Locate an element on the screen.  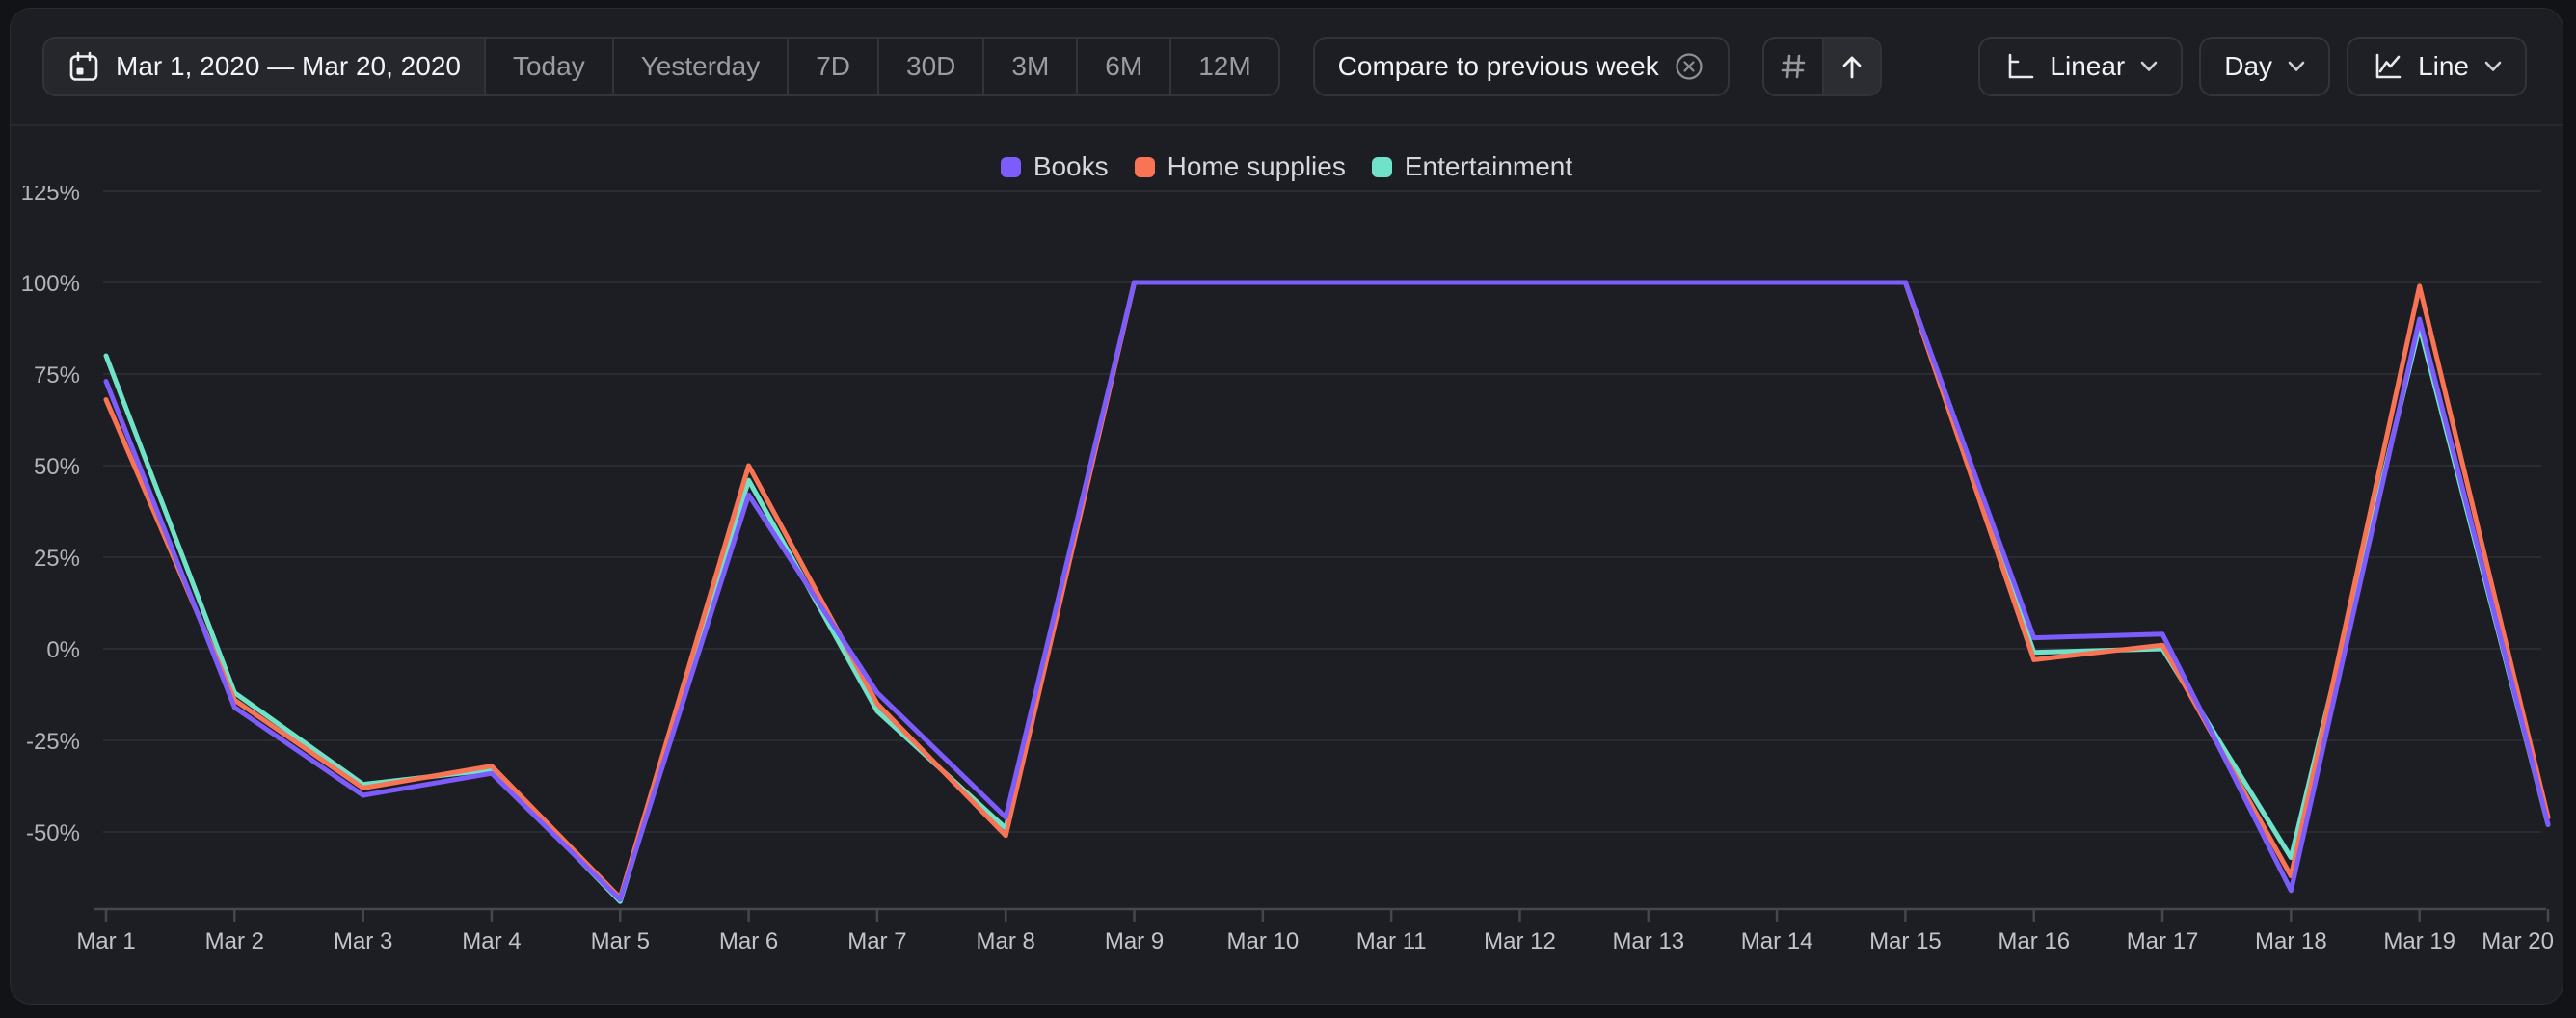
chart-type-label: Line is located at coordinates (2443, 66).